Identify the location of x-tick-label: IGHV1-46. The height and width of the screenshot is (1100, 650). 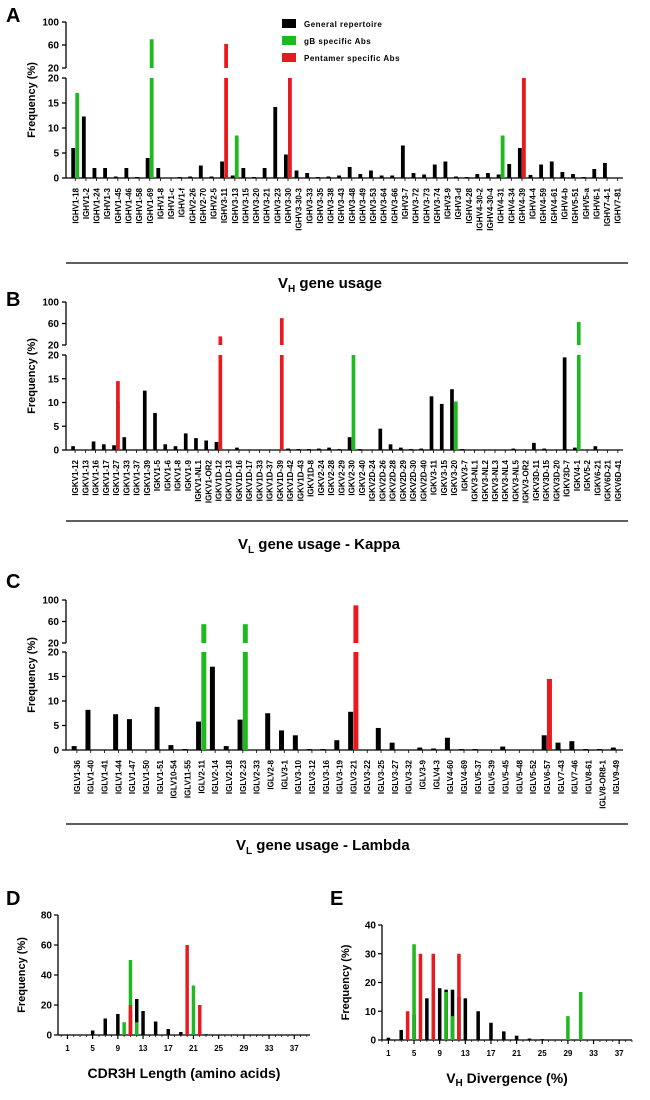
(128, 205).